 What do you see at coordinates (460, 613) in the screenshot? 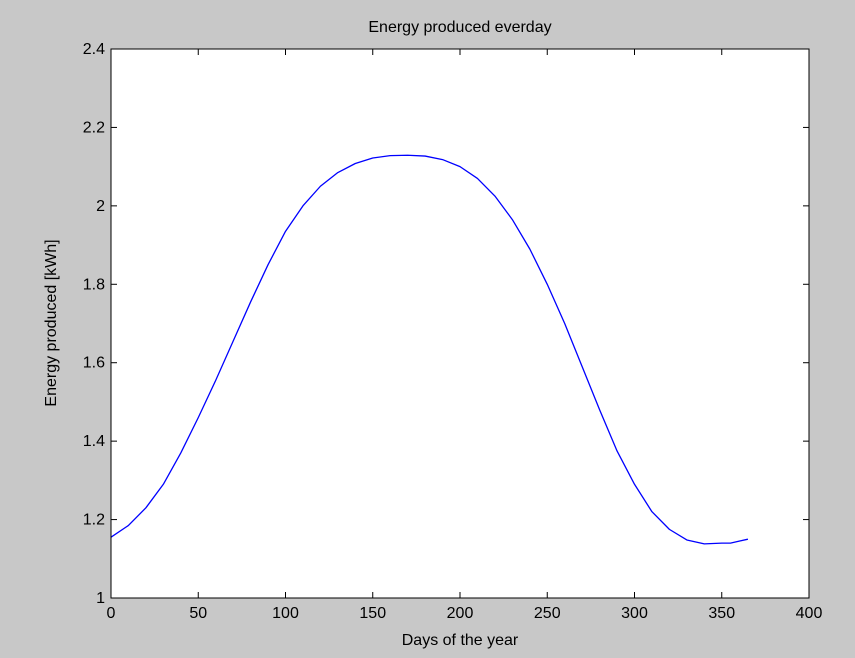
I see `x-tick-label: 200` at bounding box center [460, 613].